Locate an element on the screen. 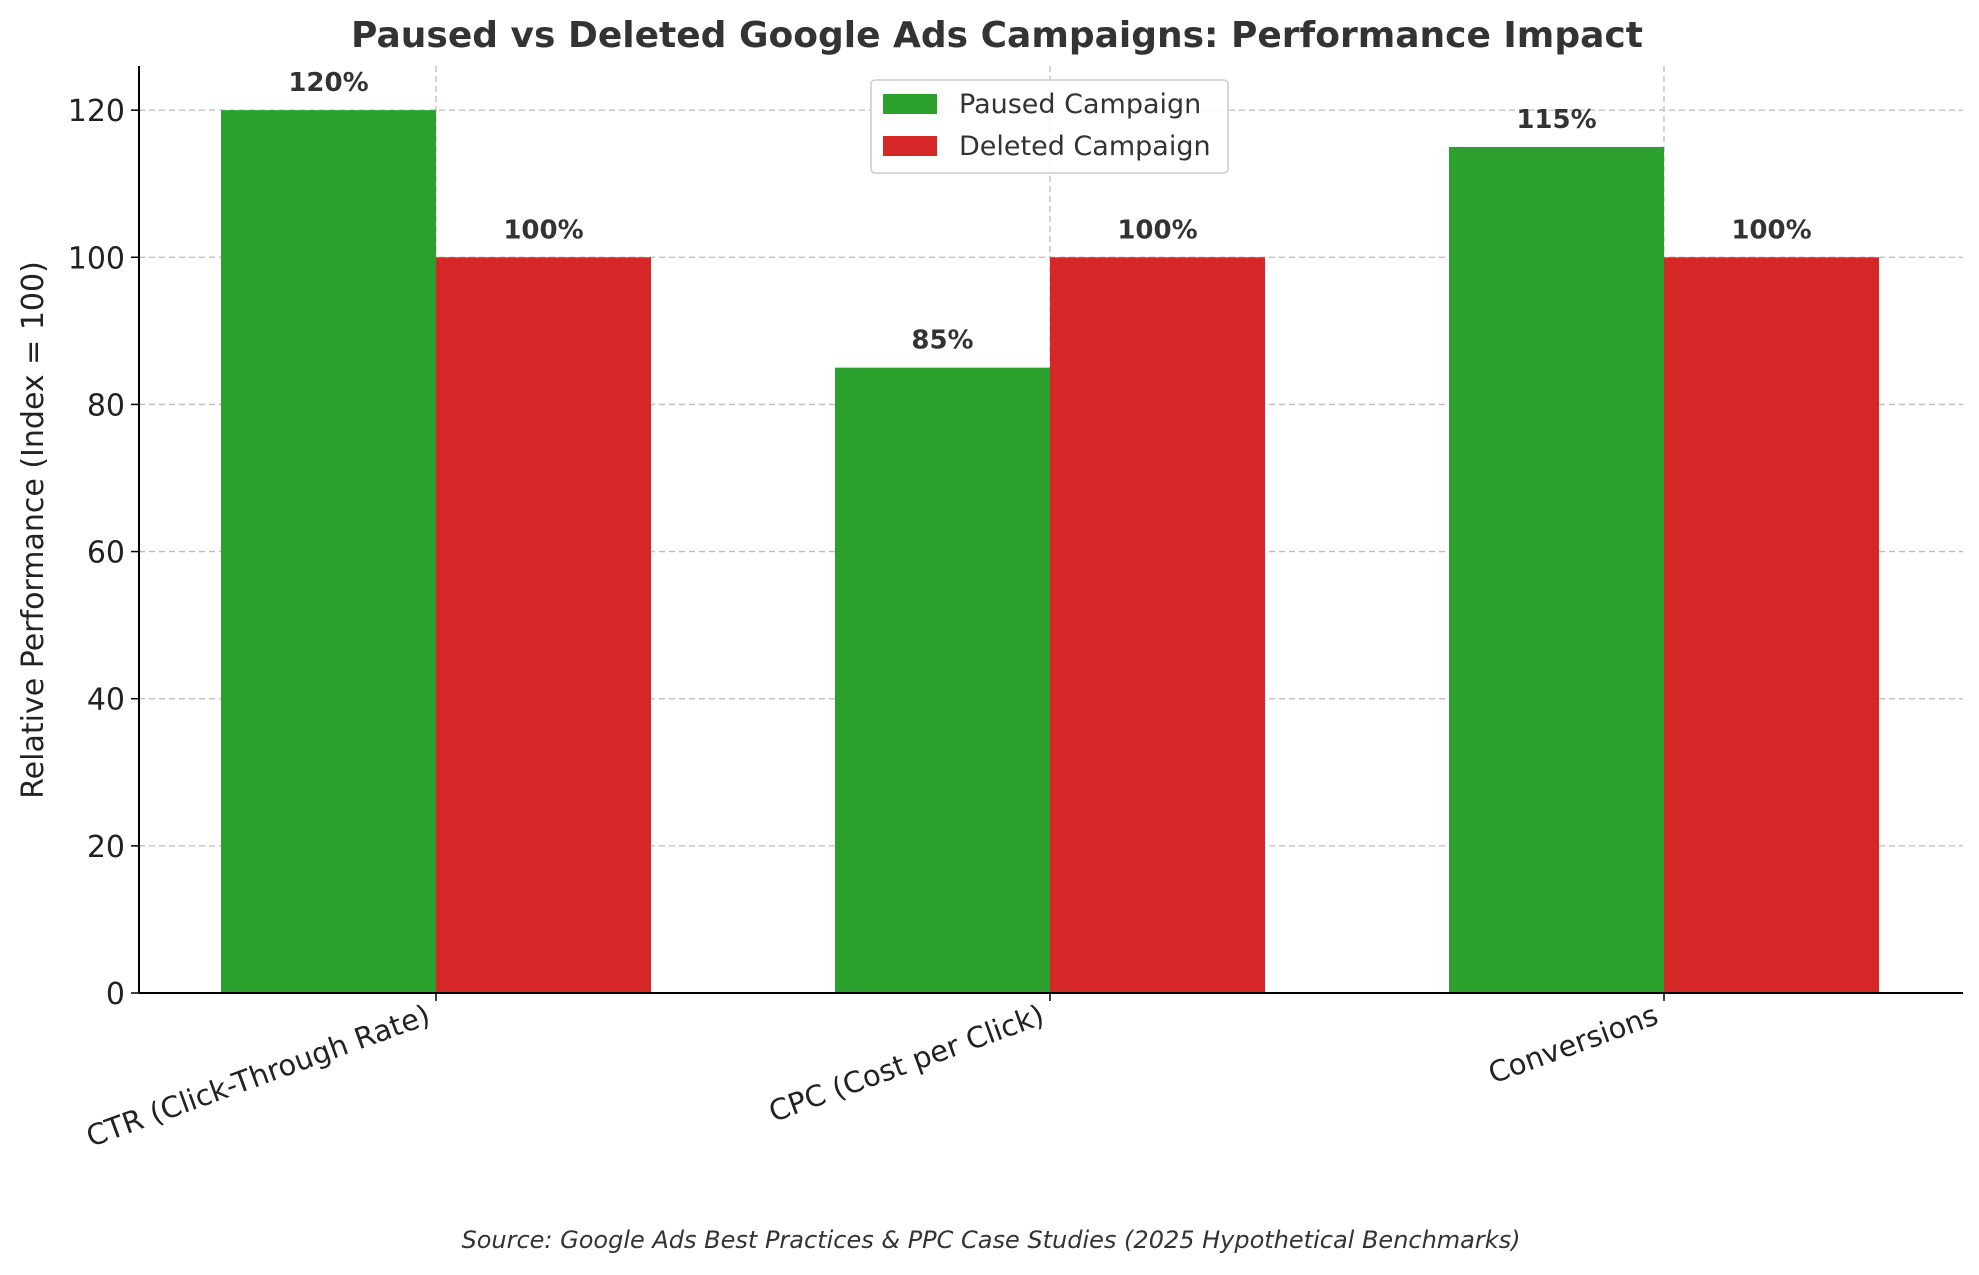  y-ticks: 0 20 40 60 80 100 120 is located at coordinates (103, 553).